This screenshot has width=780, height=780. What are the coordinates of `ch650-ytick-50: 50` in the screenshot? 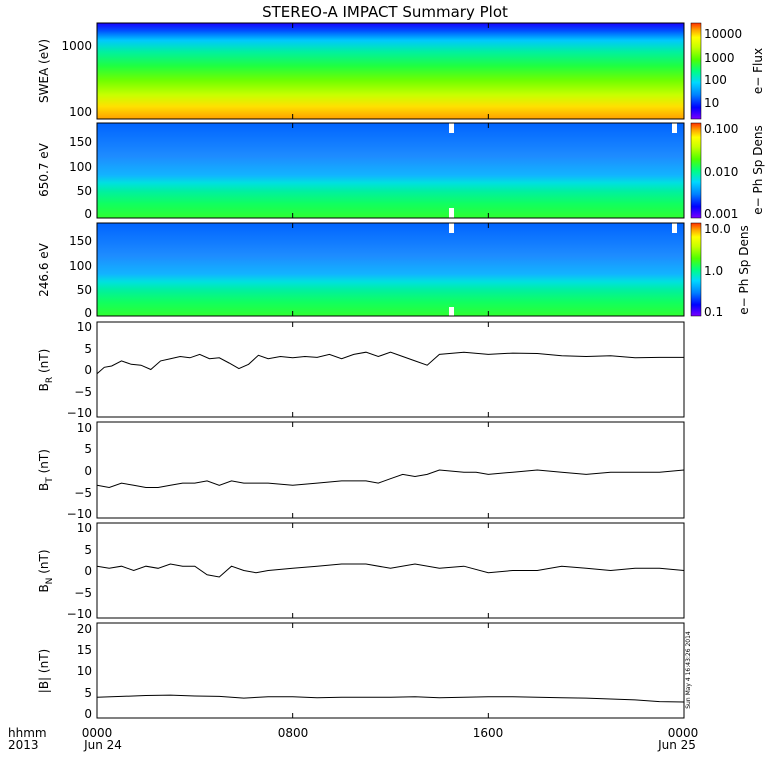 It's located at (84, 191).